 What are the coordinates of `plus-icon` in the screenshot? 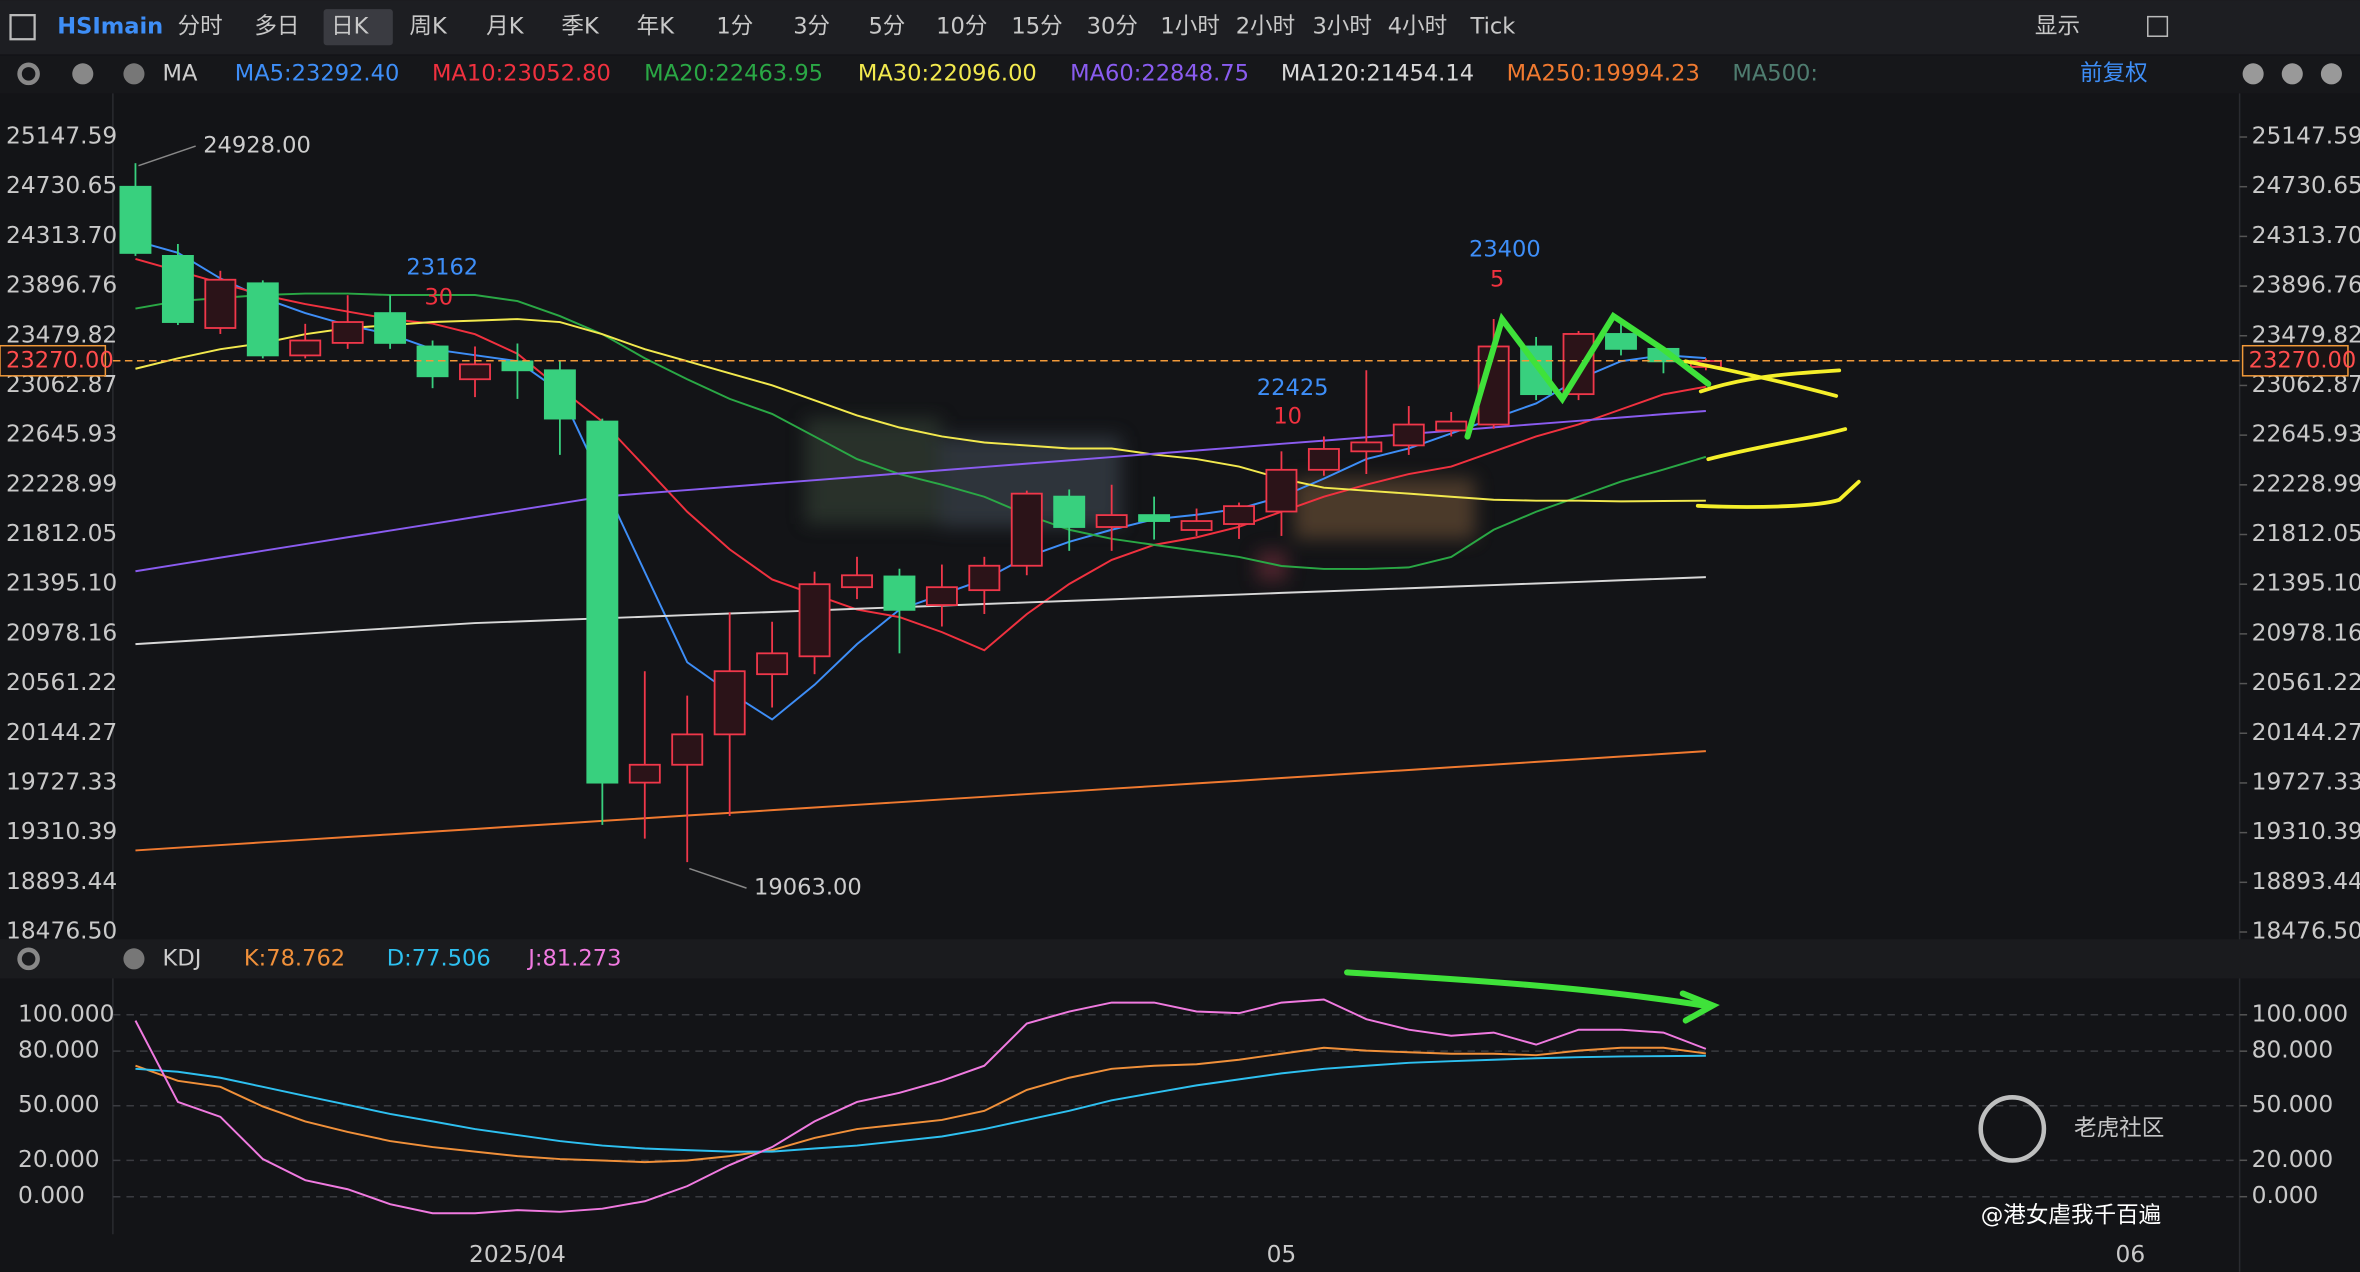 It's located at (2331, 74).